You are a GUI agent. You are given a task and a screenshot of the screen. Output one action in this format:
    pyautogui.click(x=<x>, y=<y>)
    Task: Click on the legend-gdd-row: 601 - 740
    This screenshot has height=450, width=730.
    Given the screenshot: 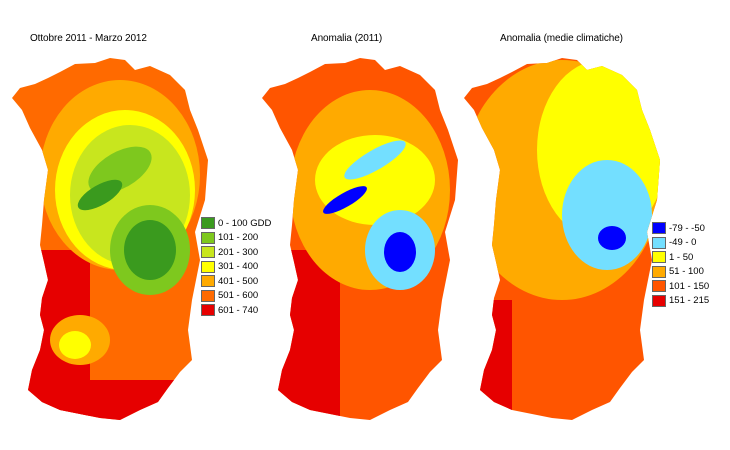 What is the action you would take?
    pyautogui.click(x=236, y=310)
    